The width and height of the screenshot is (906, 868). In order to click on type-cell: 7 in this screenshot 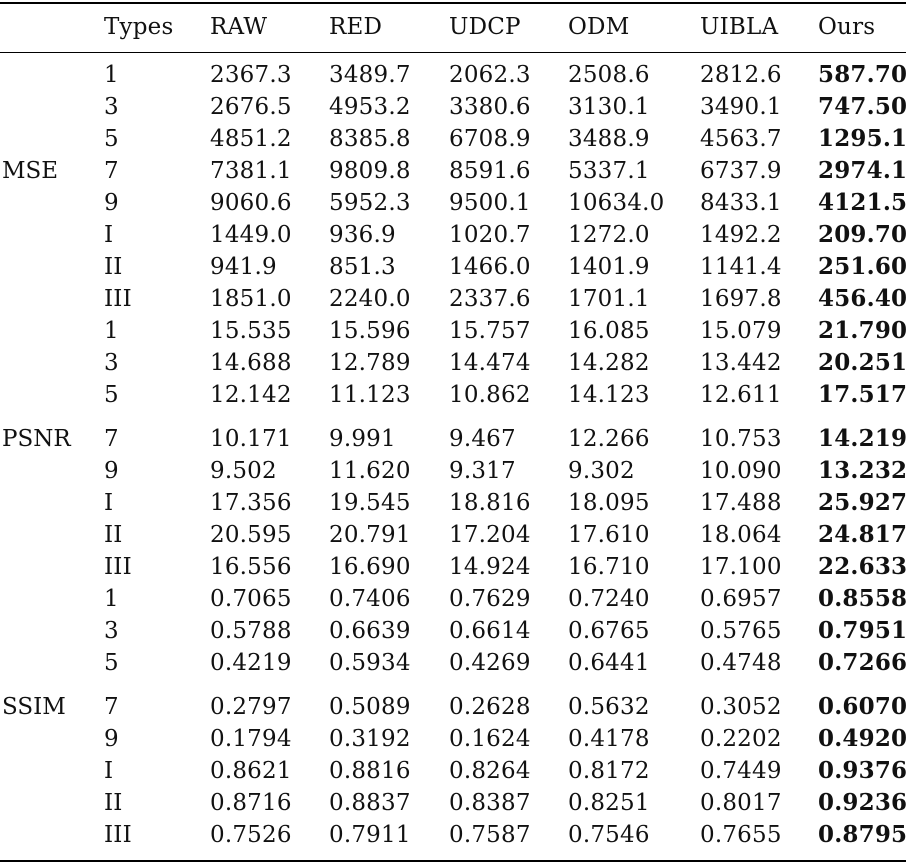, I will do `click(111, 707)`.